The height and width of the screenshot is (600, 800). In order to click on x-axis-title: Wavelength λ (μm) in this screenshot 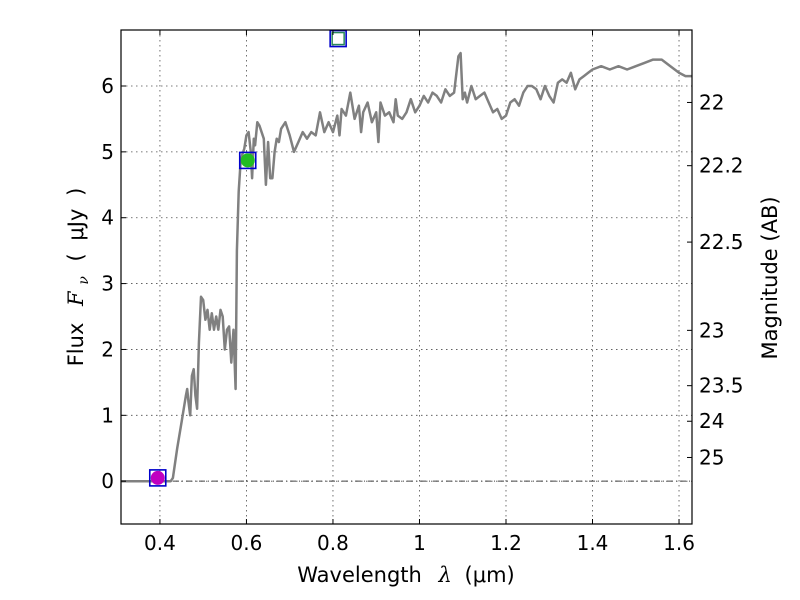, I will do `click(405, 575)`.